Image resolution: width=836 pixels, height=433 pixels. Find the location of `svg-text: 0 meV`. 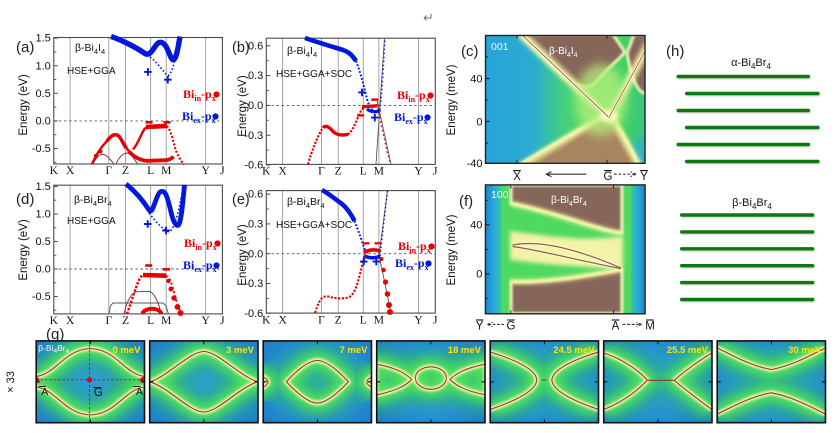

svg-text: 0 meV is located at coordinates (127, 350).